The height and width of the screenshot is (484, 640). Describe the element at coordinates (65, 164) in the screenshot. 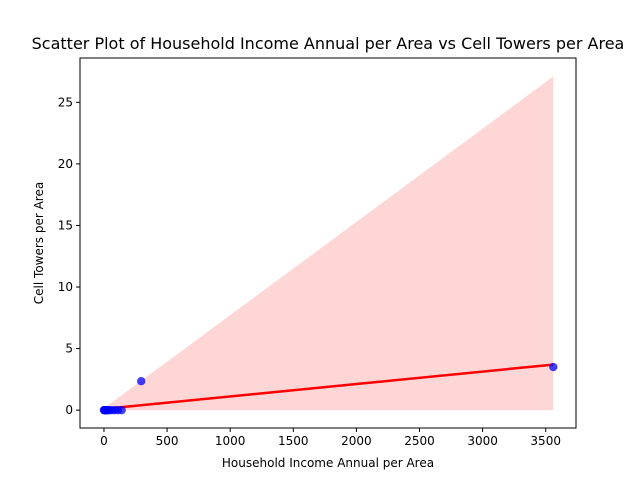

I see `y-tick-label: 20` at that location.